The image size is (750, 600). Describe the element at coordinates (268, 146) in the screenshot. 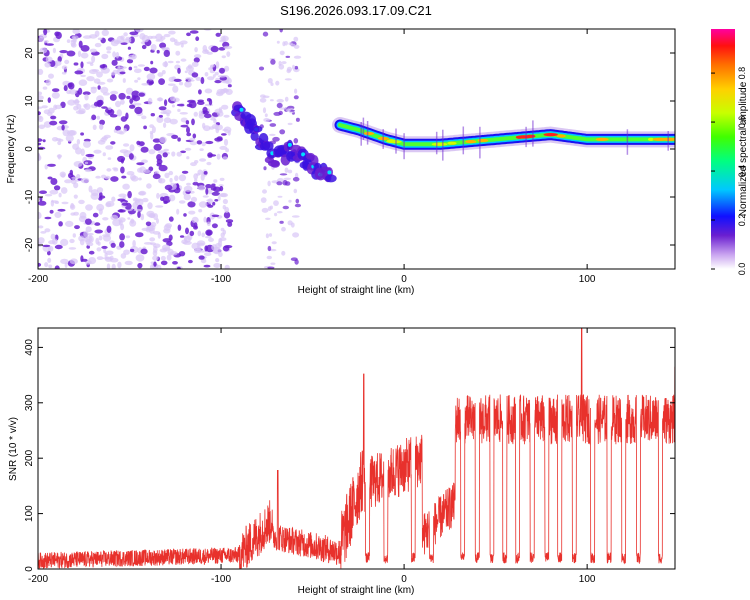

I see `track-blob` at that location.